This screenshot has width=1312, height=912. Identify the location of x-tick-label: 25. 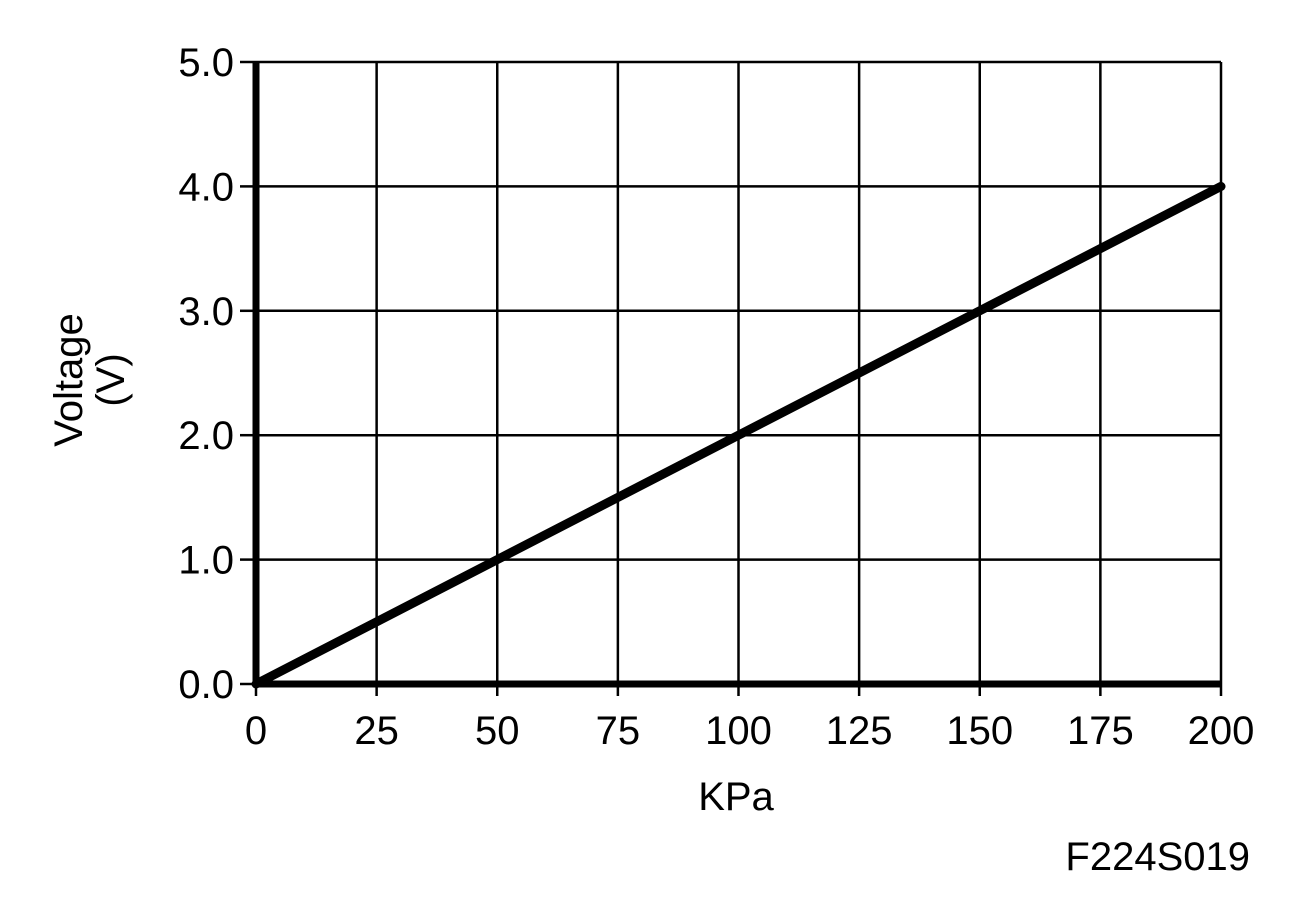
(376, 731).